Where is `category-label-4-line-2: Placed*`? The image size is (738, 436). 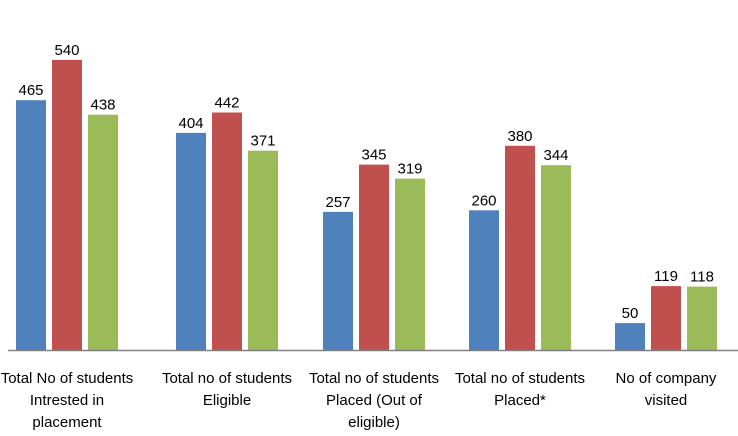
category-label-4-line-2: Placed* is located at coordinates (520, 400).